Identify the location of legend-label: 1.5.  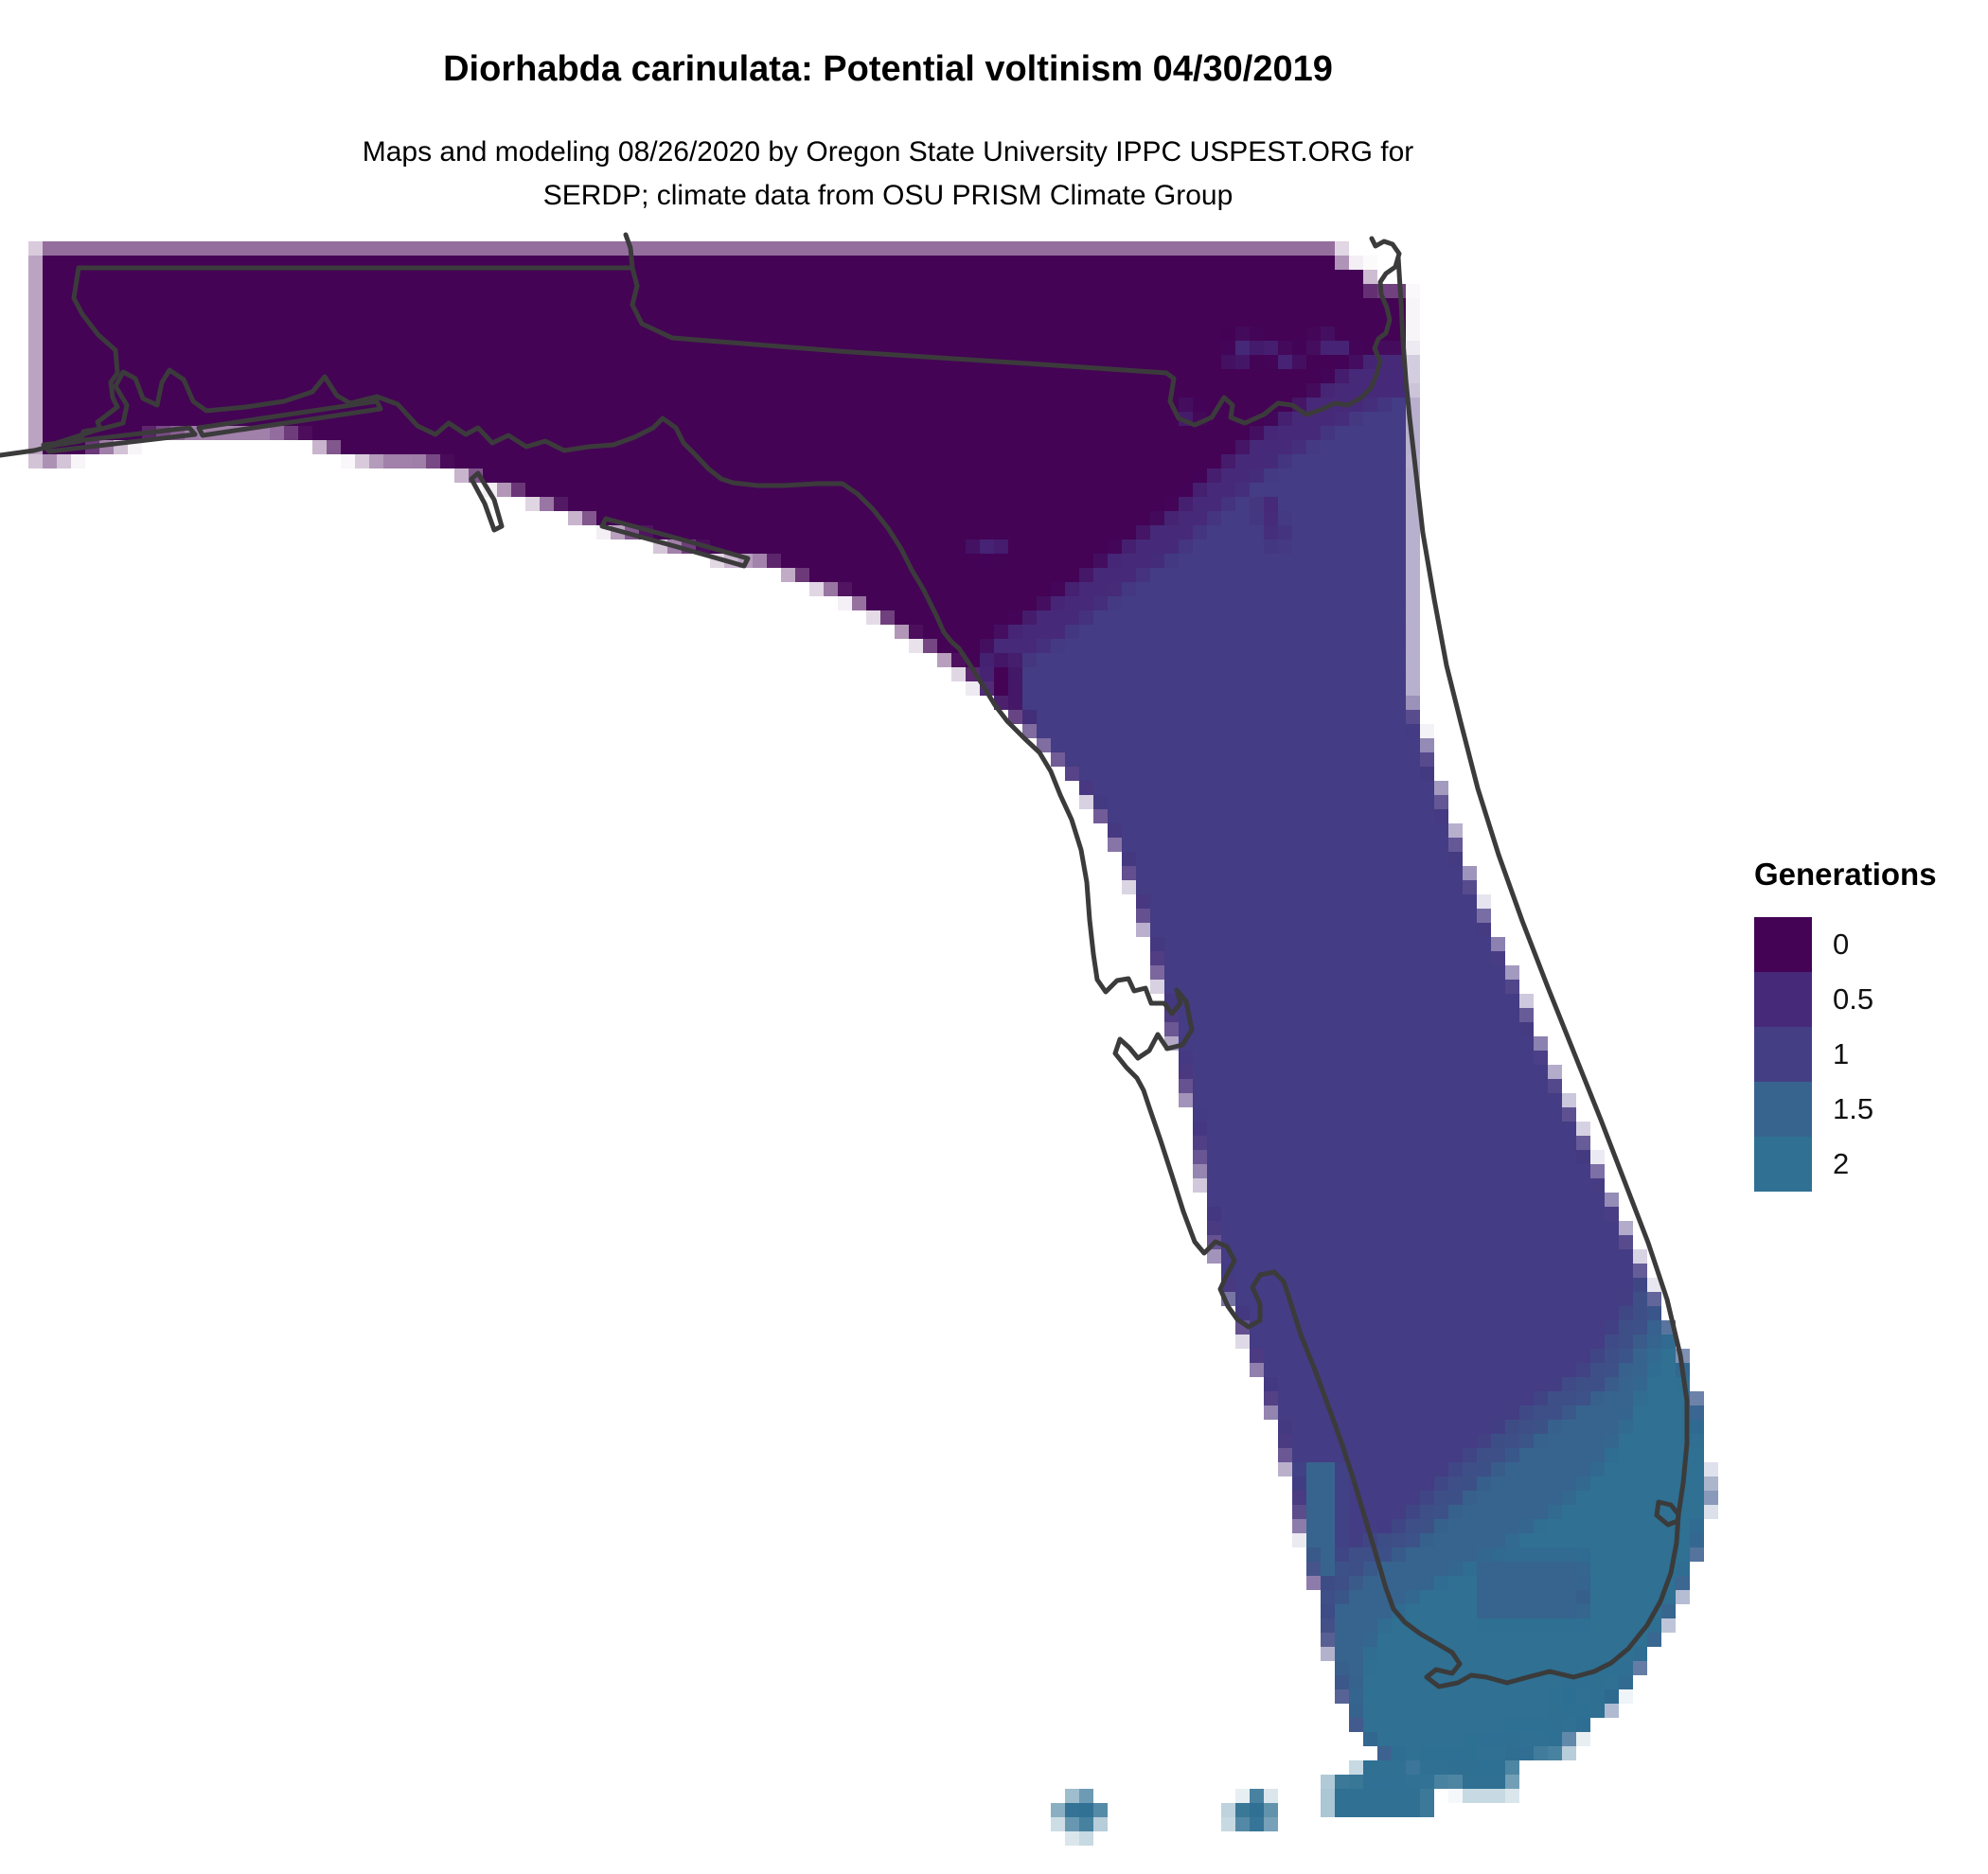
(1853, 1108).